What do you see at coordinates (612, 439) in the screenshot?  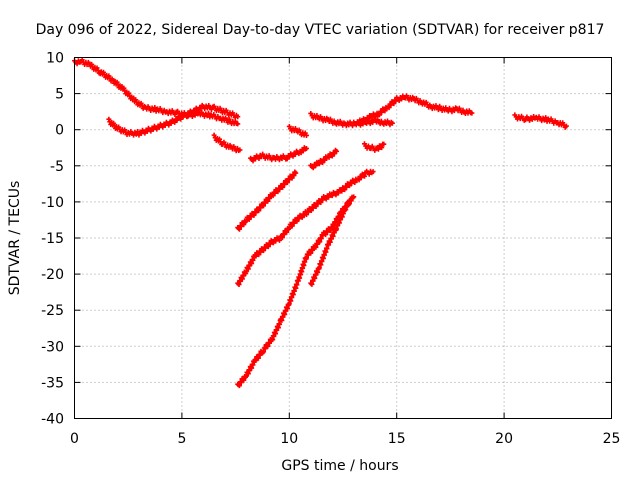 I see `x-tick-label: 25` at bounding box center [612, 439].